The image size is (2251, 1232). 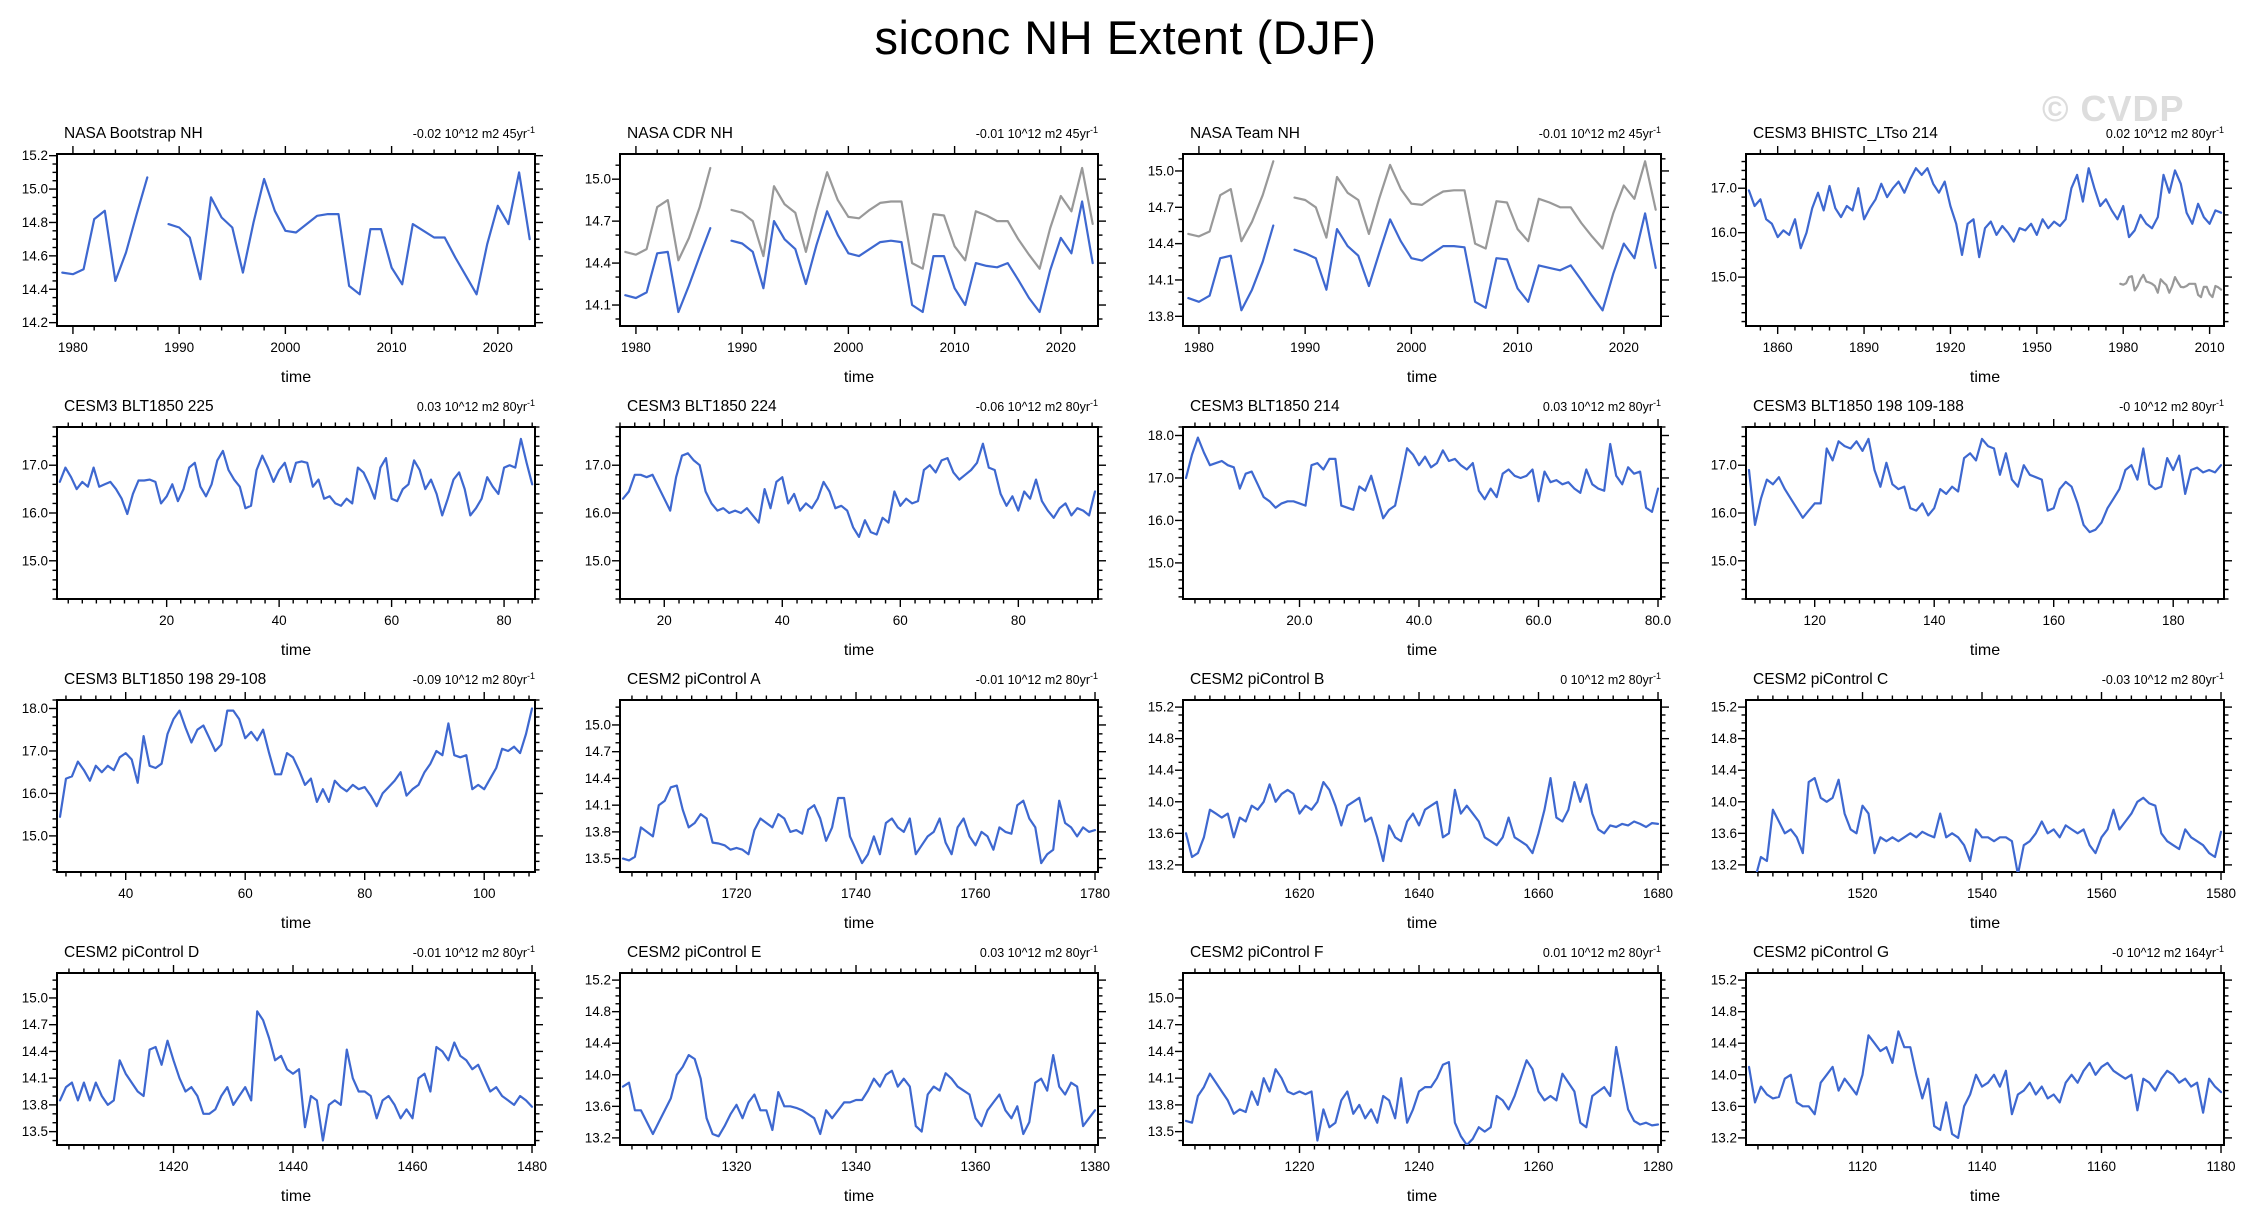 What do you see at coordinates (532, 1166) in the screenshot?
I see `x-tick-label: 1480` at bounding box center [532, 1166].